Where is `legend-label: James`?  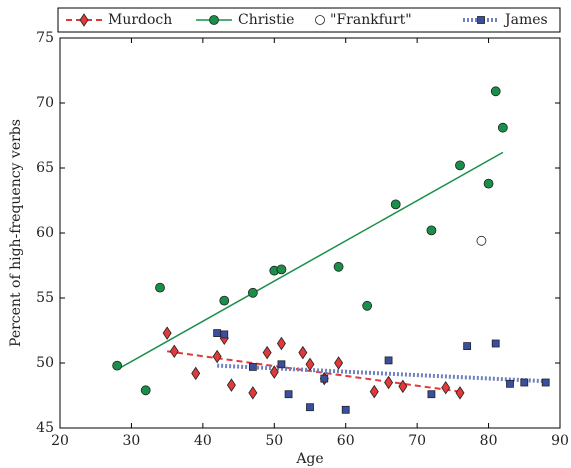
legend-label: James is located at coordinates (525, 20).